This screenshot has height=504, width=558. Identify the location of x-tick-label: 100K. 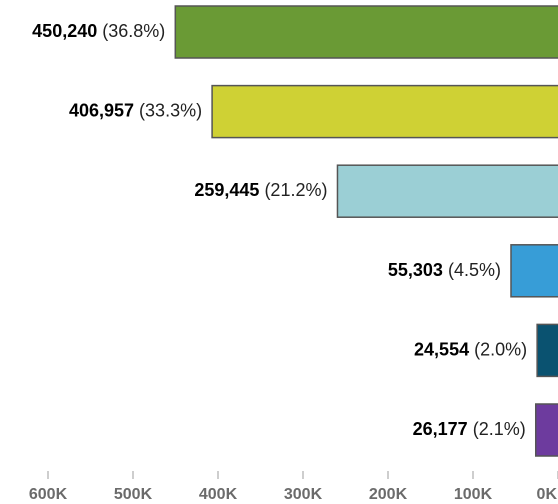
(473, 494).